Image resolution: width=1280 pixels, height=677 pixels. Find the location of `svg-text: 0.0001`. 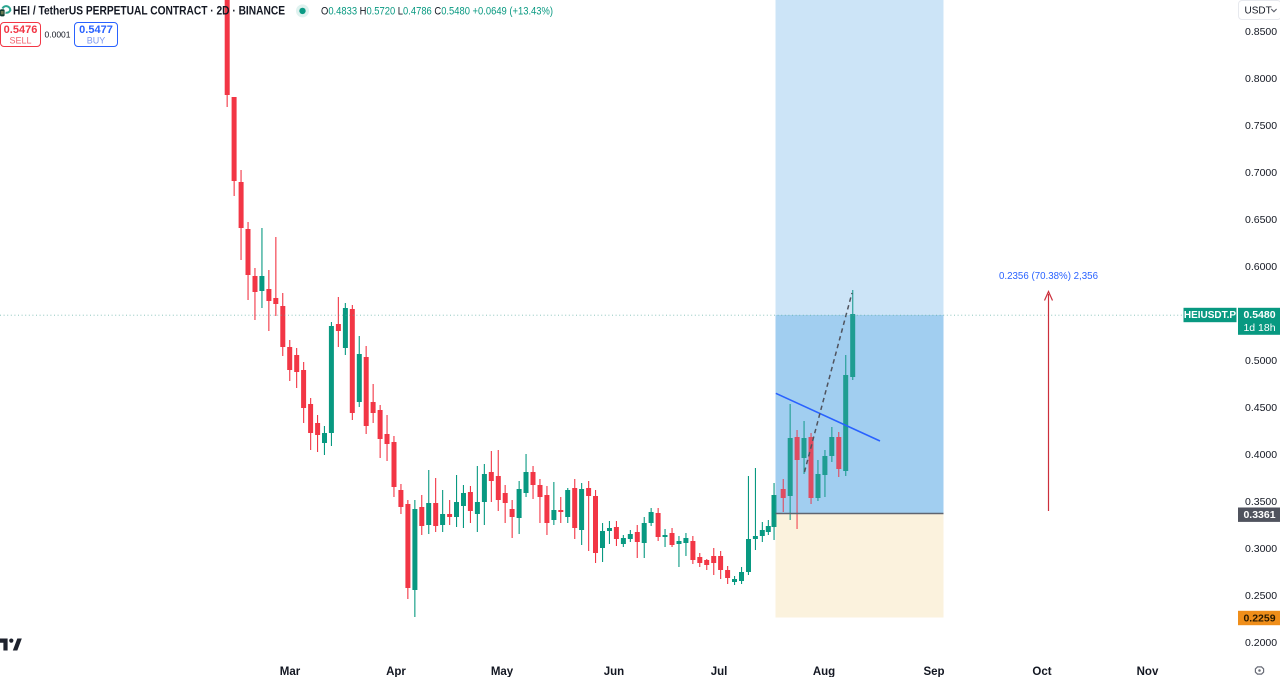

svg-text: 0.0001 is located at coordinates (58, 34).